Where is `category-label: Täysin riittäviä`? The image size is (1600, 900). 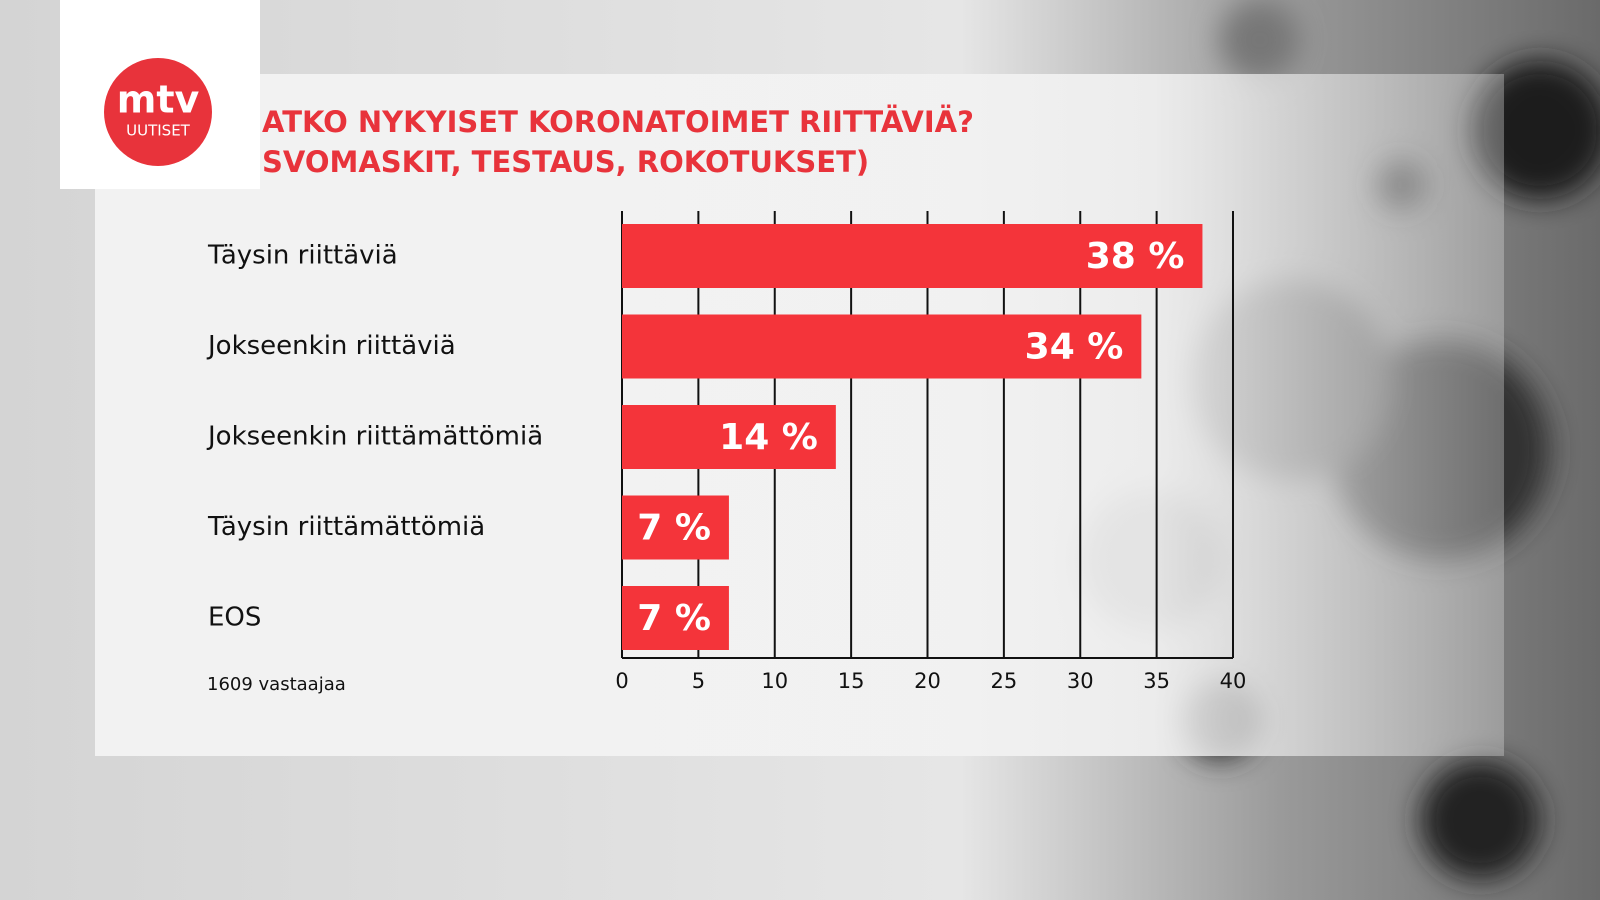 category-label: Täysin riittäviä is located at coordinates (302, 256).